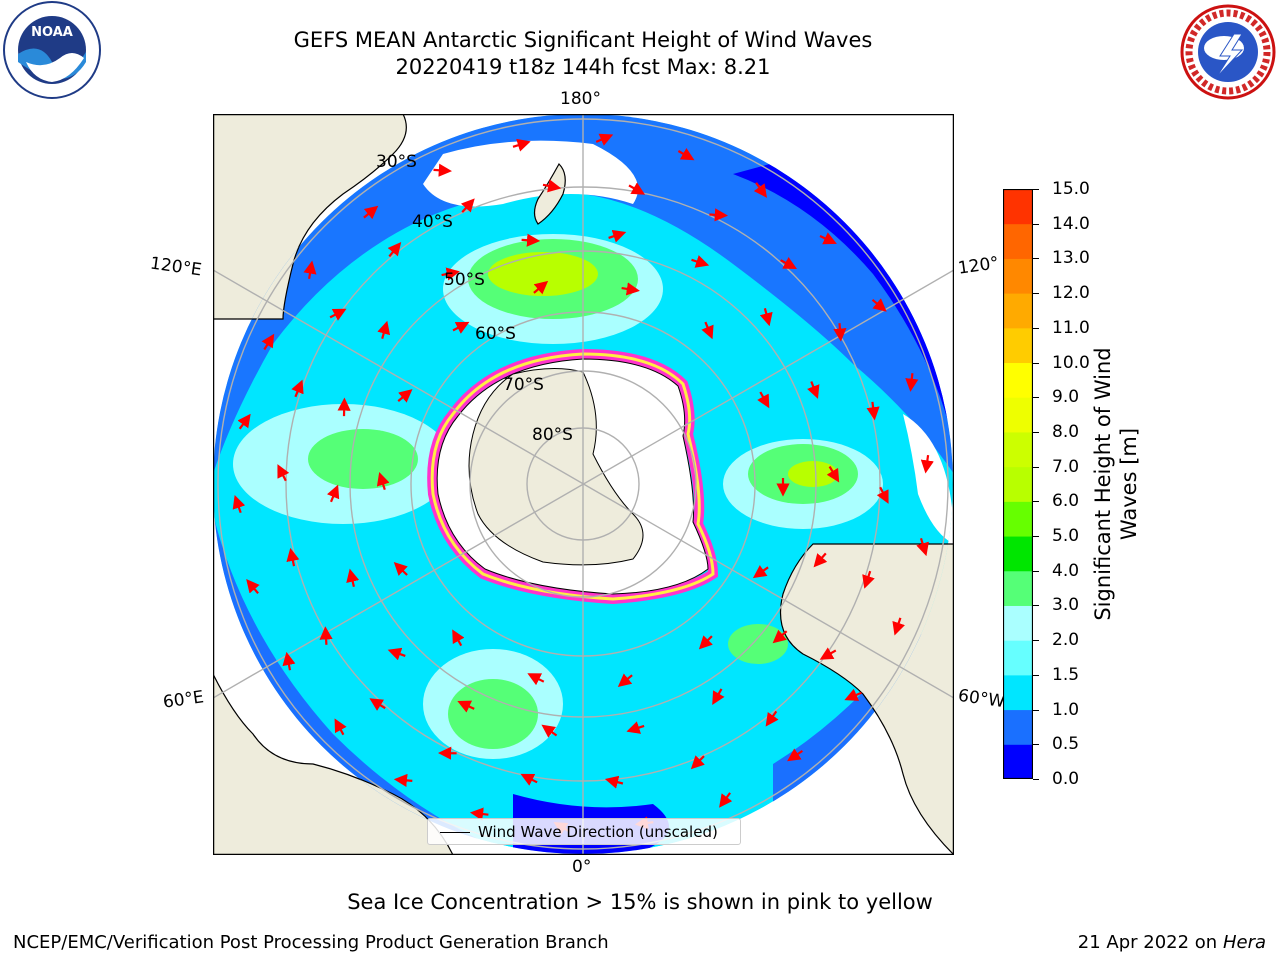  Describe the element at coordinates (1066, 605) in the screenshot. I see `colorbar-tick-label: 3.0` at that location.